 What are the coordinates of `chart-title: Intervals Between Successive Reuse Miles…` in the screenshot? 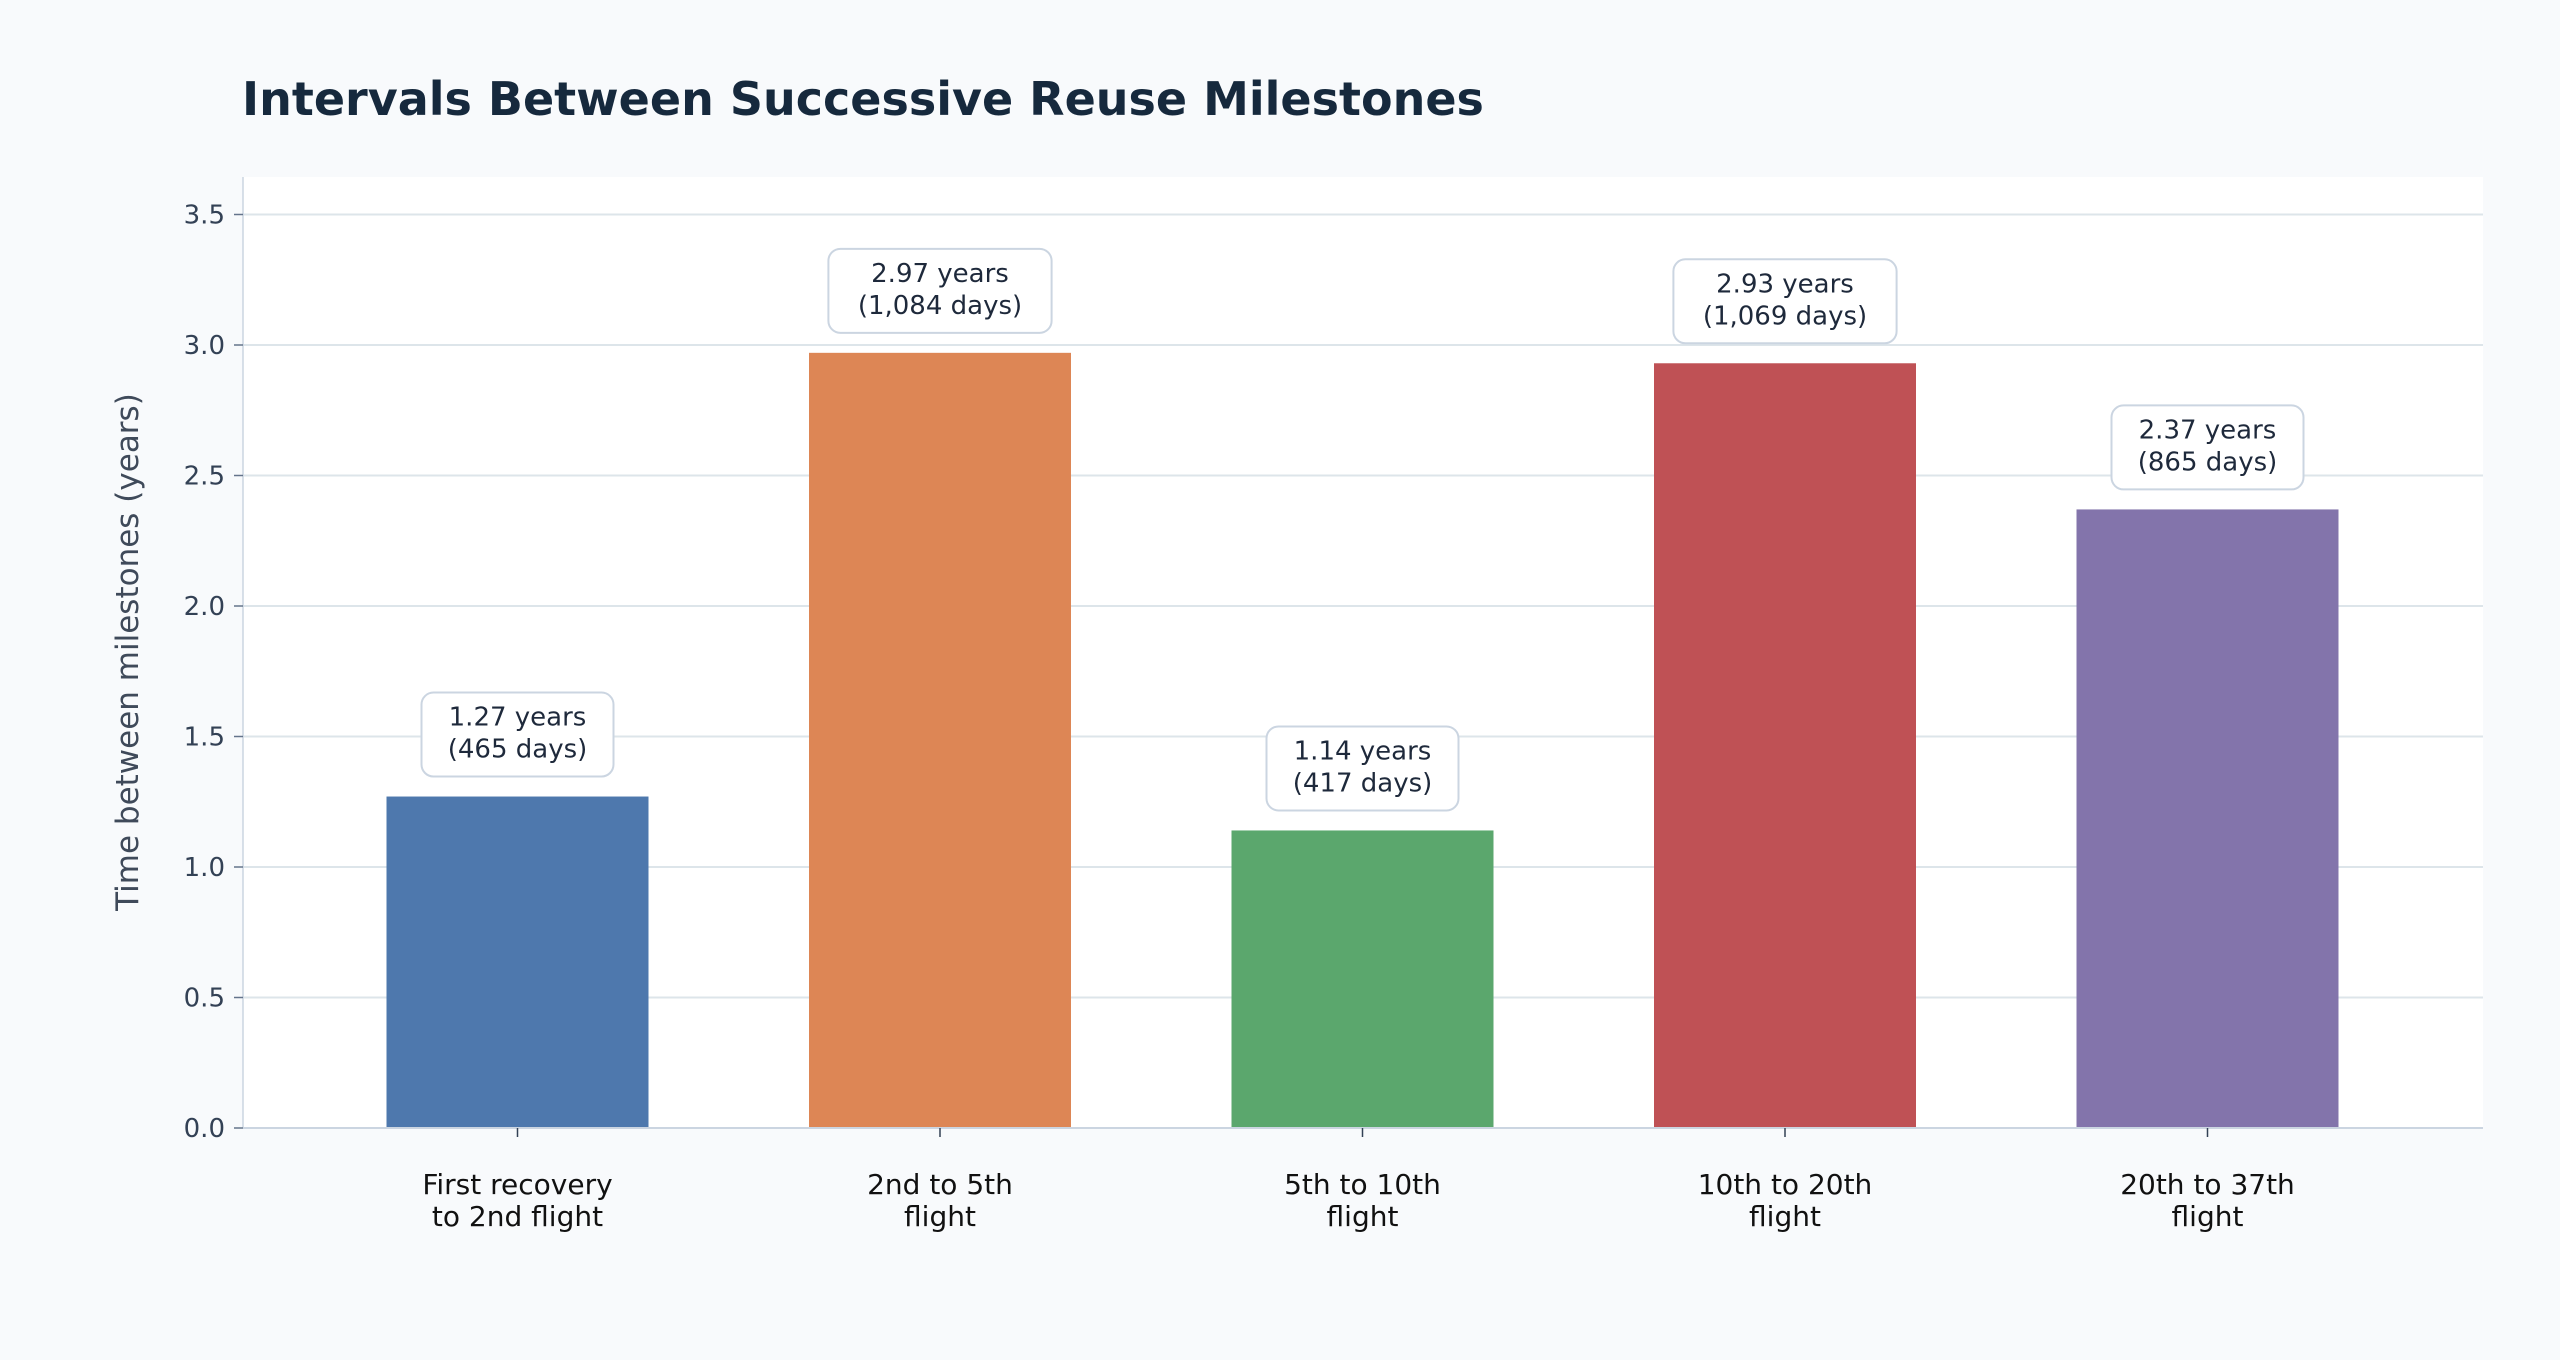 It's located at (863, 99).